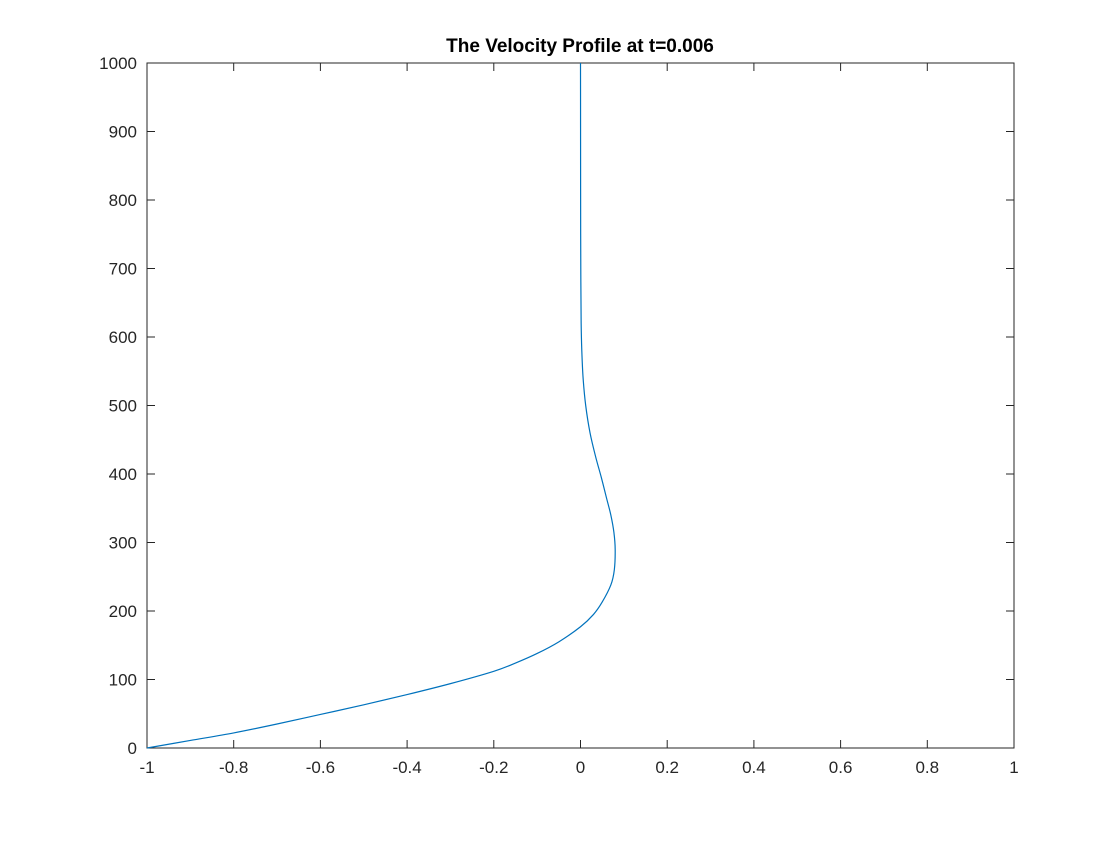  I want to click on x-tick-label: 0.4, so click(754, 767).